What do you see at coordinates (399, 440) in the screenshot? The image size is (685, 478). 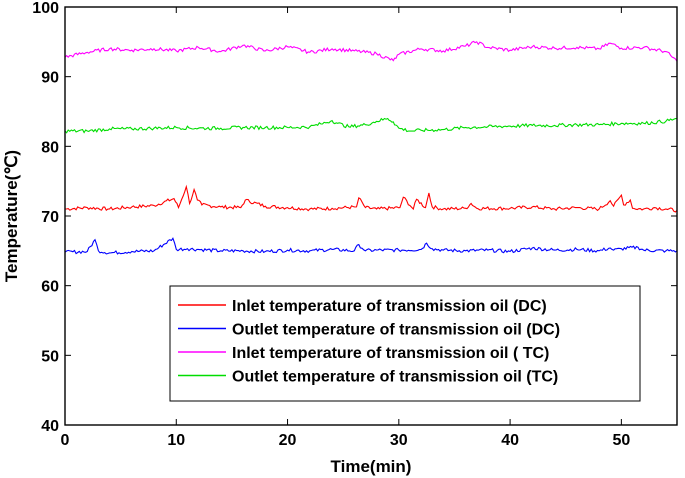 I see `x-tick-label: 30` at bounding box center [399, 440].